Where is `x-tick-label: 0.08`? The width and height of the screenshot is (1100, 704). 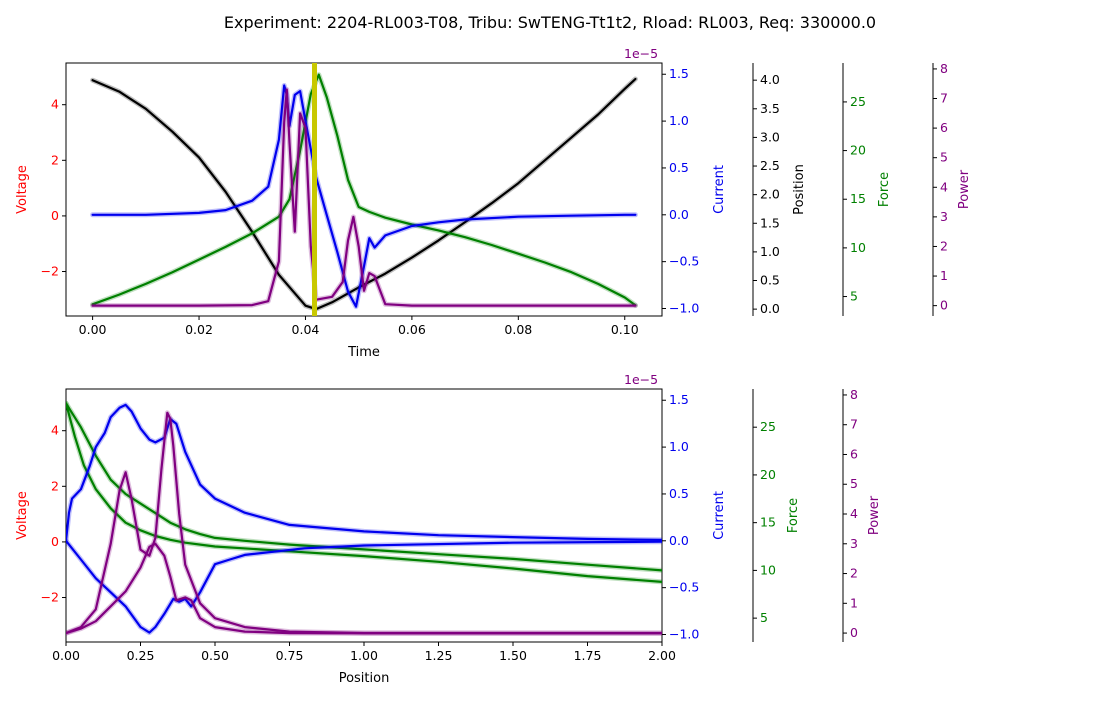
x-tick-label: 0.08 is located at coordinates (518, 329).